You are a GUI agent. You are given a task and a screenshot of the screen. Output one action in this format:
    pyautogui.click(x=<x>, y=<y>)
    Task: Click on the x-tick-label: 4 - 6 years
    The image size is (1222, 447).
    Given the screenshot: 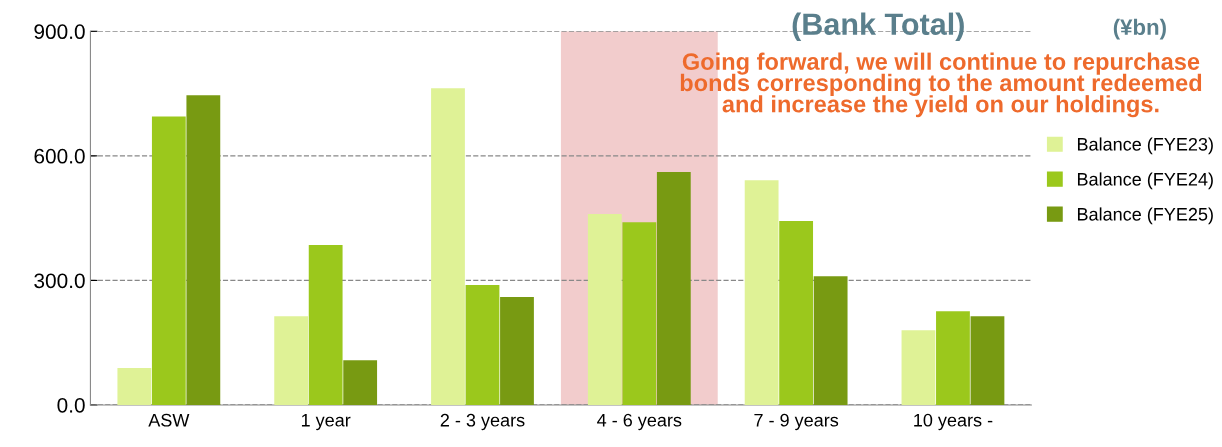 What is the action you would take?
    pyautogui.click(x=639, y=422)
    